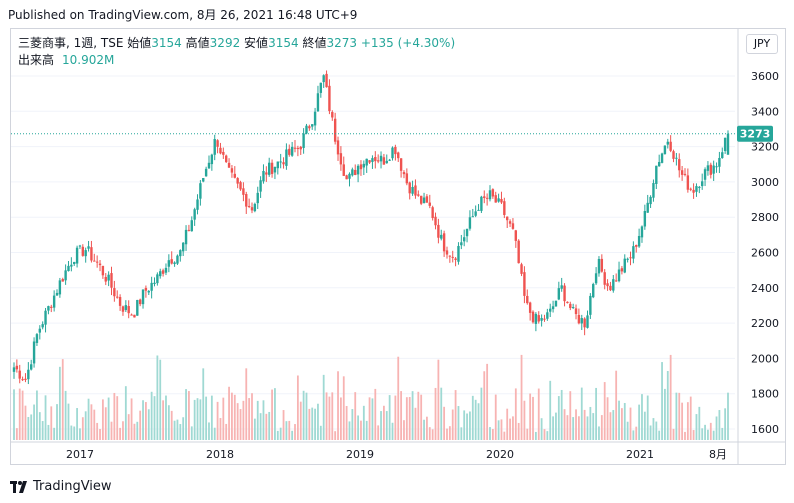  Describe the element at coordinates (765, 76) in the screenshot. I see `price-tick-label: 3600` at that location.